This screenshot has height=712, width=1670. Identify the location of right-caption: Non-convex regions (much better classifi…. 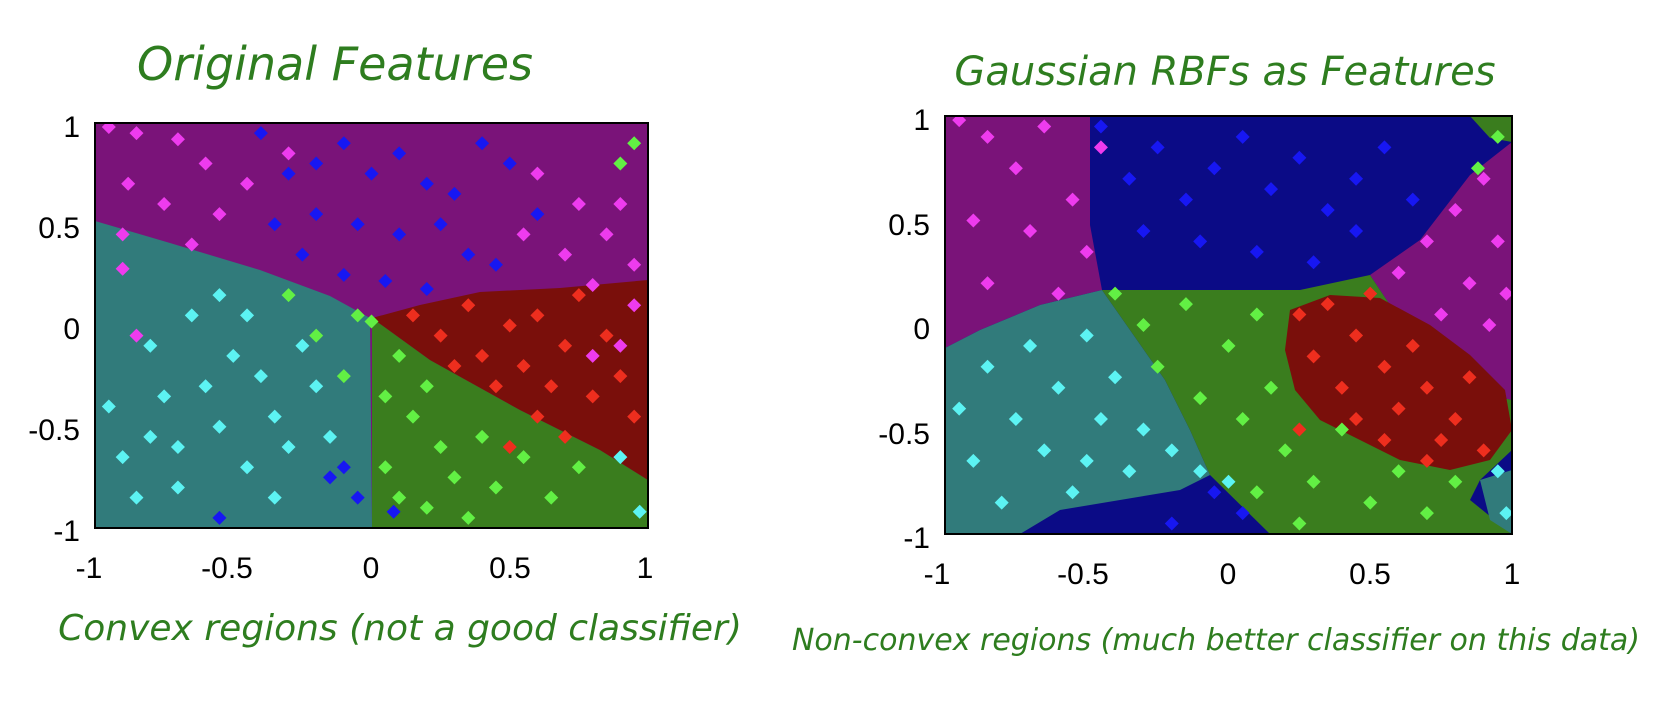
(1216, 640).